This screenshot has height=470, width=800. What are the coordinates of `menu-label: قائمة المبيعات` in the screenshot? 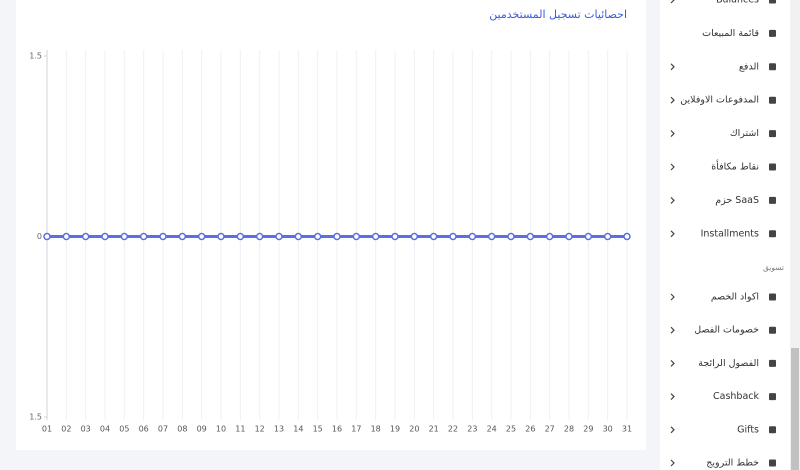 It's located at (730, 33).